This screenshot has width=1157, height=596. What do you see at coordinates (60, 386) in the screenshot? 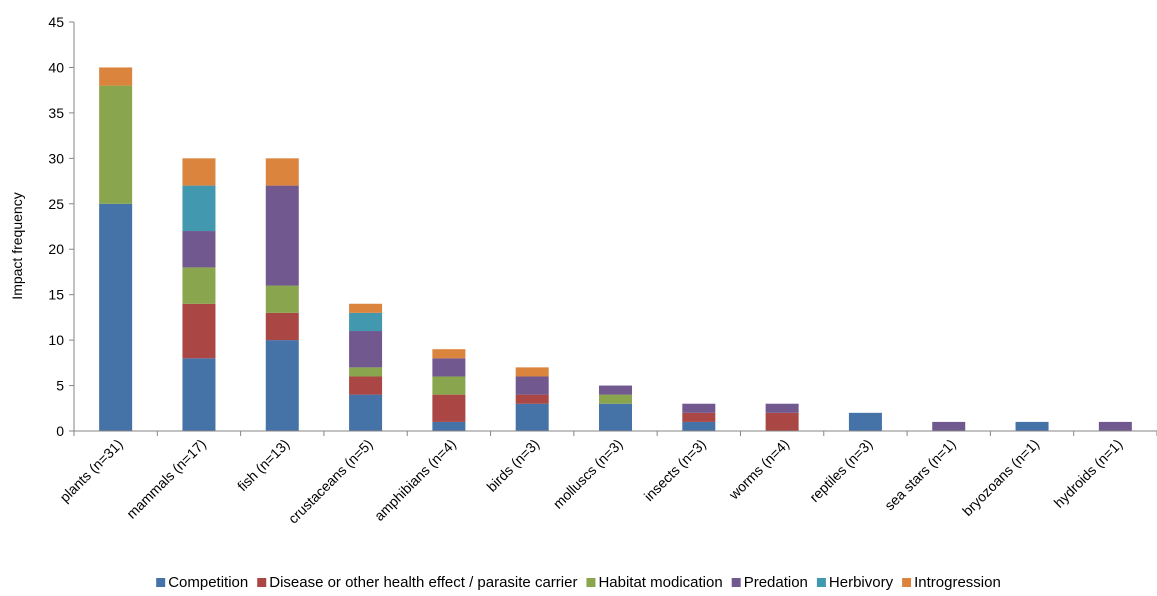
I see `y-tick-label-1: 5` at bounding box center [60, 386].